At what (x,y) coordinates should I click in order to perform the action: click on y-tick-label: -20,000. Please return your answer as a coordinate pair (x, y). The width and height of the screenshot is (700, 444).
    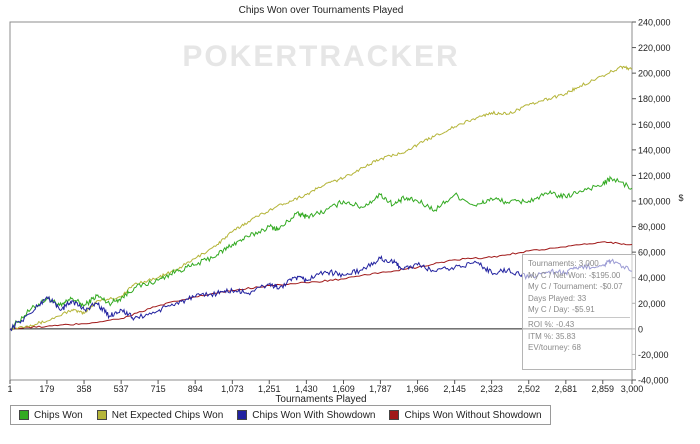
    Looking at the image, I should click on (653, 355).